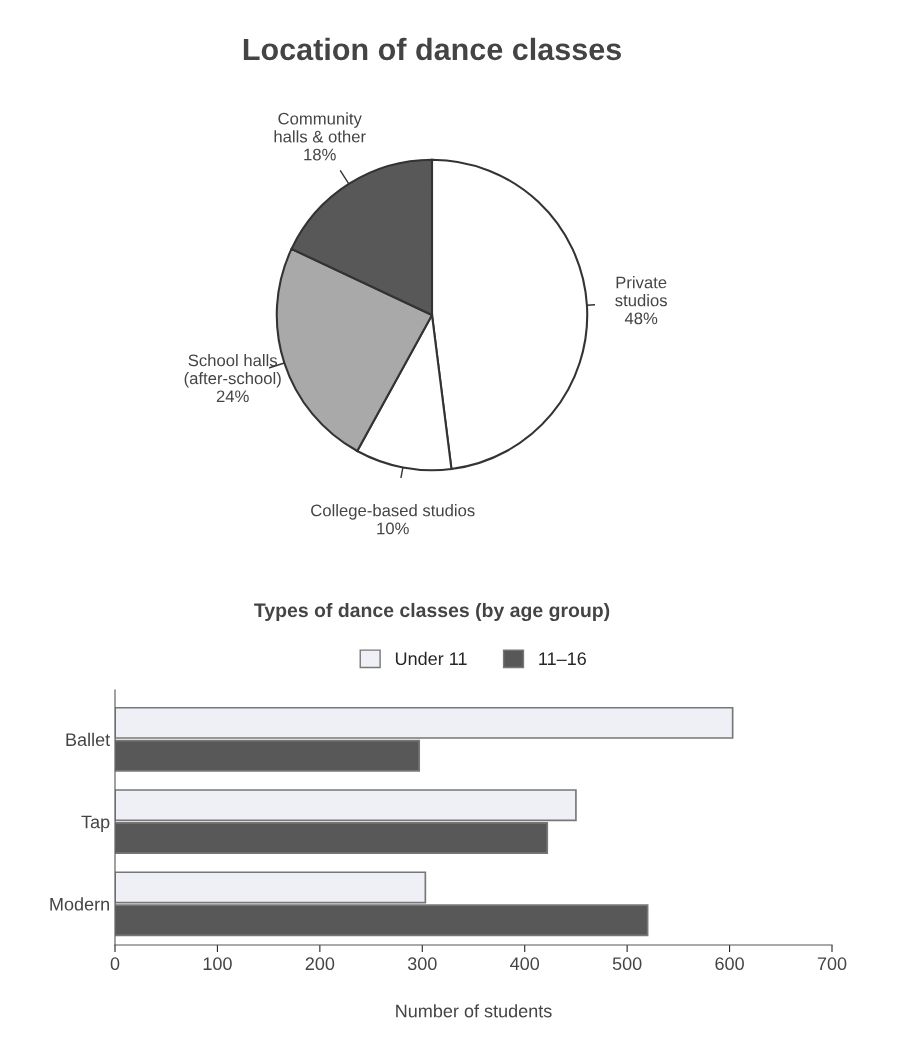 This screenshot has width=898, height=1044. I want to click on x-axis-title: Number of students, so click(474, 1011).